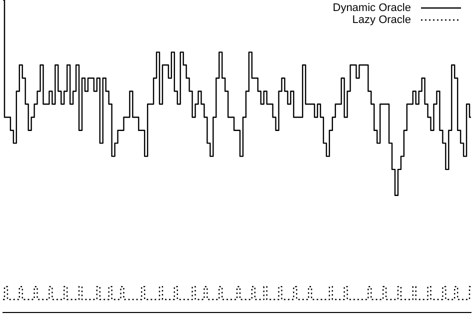 This screenshot has height=333, width=474. What do you see at coordinates (381, 20) in the screenshot?
I see `legend-label: Lazy Oracle` at bounding box center [381, 20].